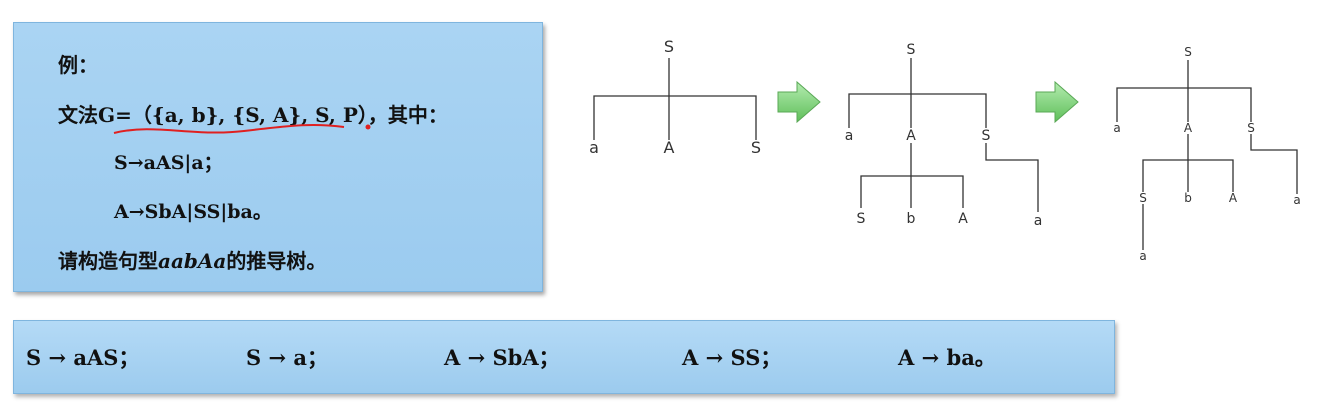 The image size is (1335, 404). What do you see at coordinates (1188, 128) in the screenshot?
I see `tree3-node-A: A` at bounding box center [1188, 128].